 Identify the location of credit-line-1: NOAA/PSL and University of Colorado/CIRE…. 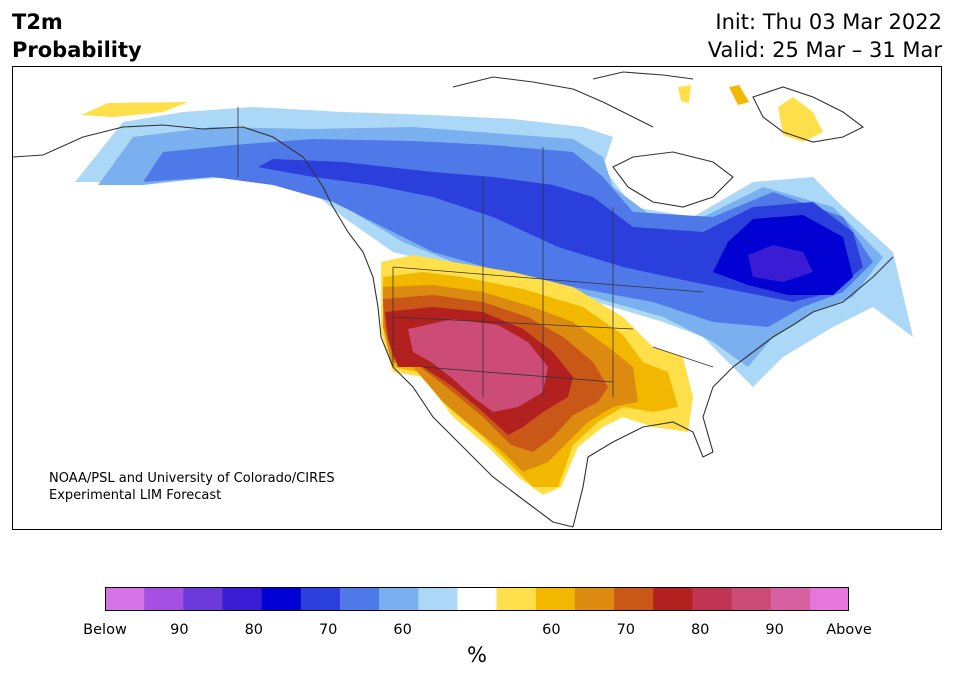
(192, 478).